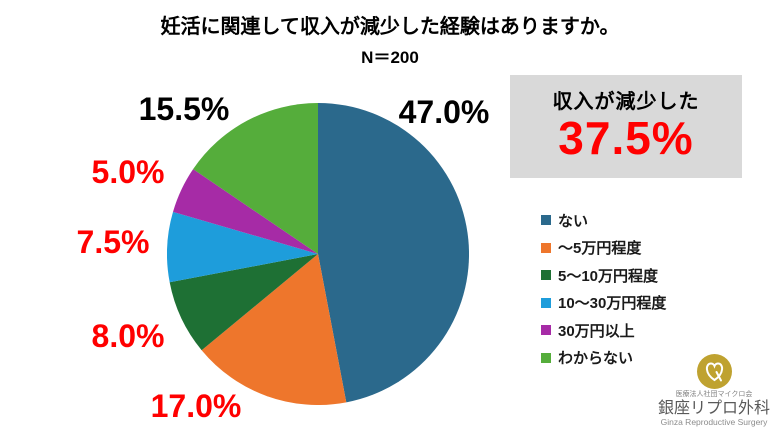 The width and height of the screenshot is (780, 438). I want to click on pie-data-label-4: 7.5%, so click(113, 242).